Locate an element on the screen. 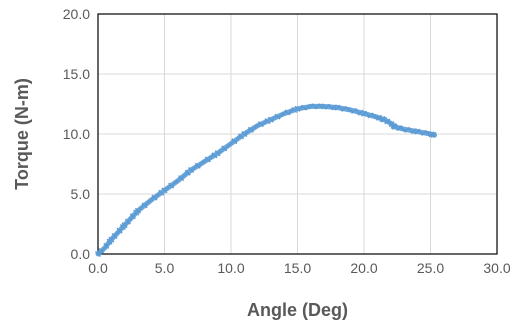 The height and width of the screenshot is (324, 523). x-axis-title: Angle (Deg) is located at coordinates (297, 310).